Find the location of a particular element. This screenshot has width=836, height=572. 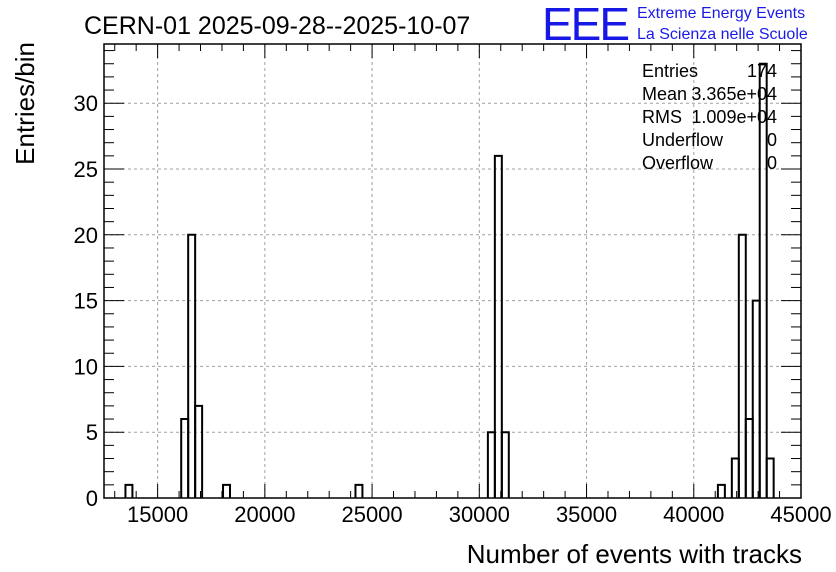

stats-mean-value: 3.365e+04 is located at coordinates (734, 94).